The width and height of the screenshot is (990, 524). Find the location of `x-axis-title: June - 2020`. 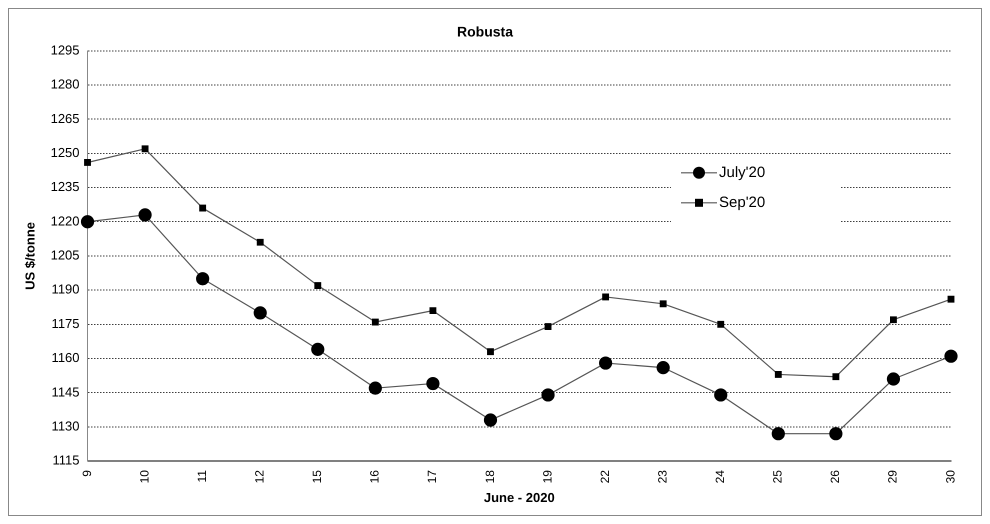

x-axis-title: June - 2020 is located at coordinates (519, 497).